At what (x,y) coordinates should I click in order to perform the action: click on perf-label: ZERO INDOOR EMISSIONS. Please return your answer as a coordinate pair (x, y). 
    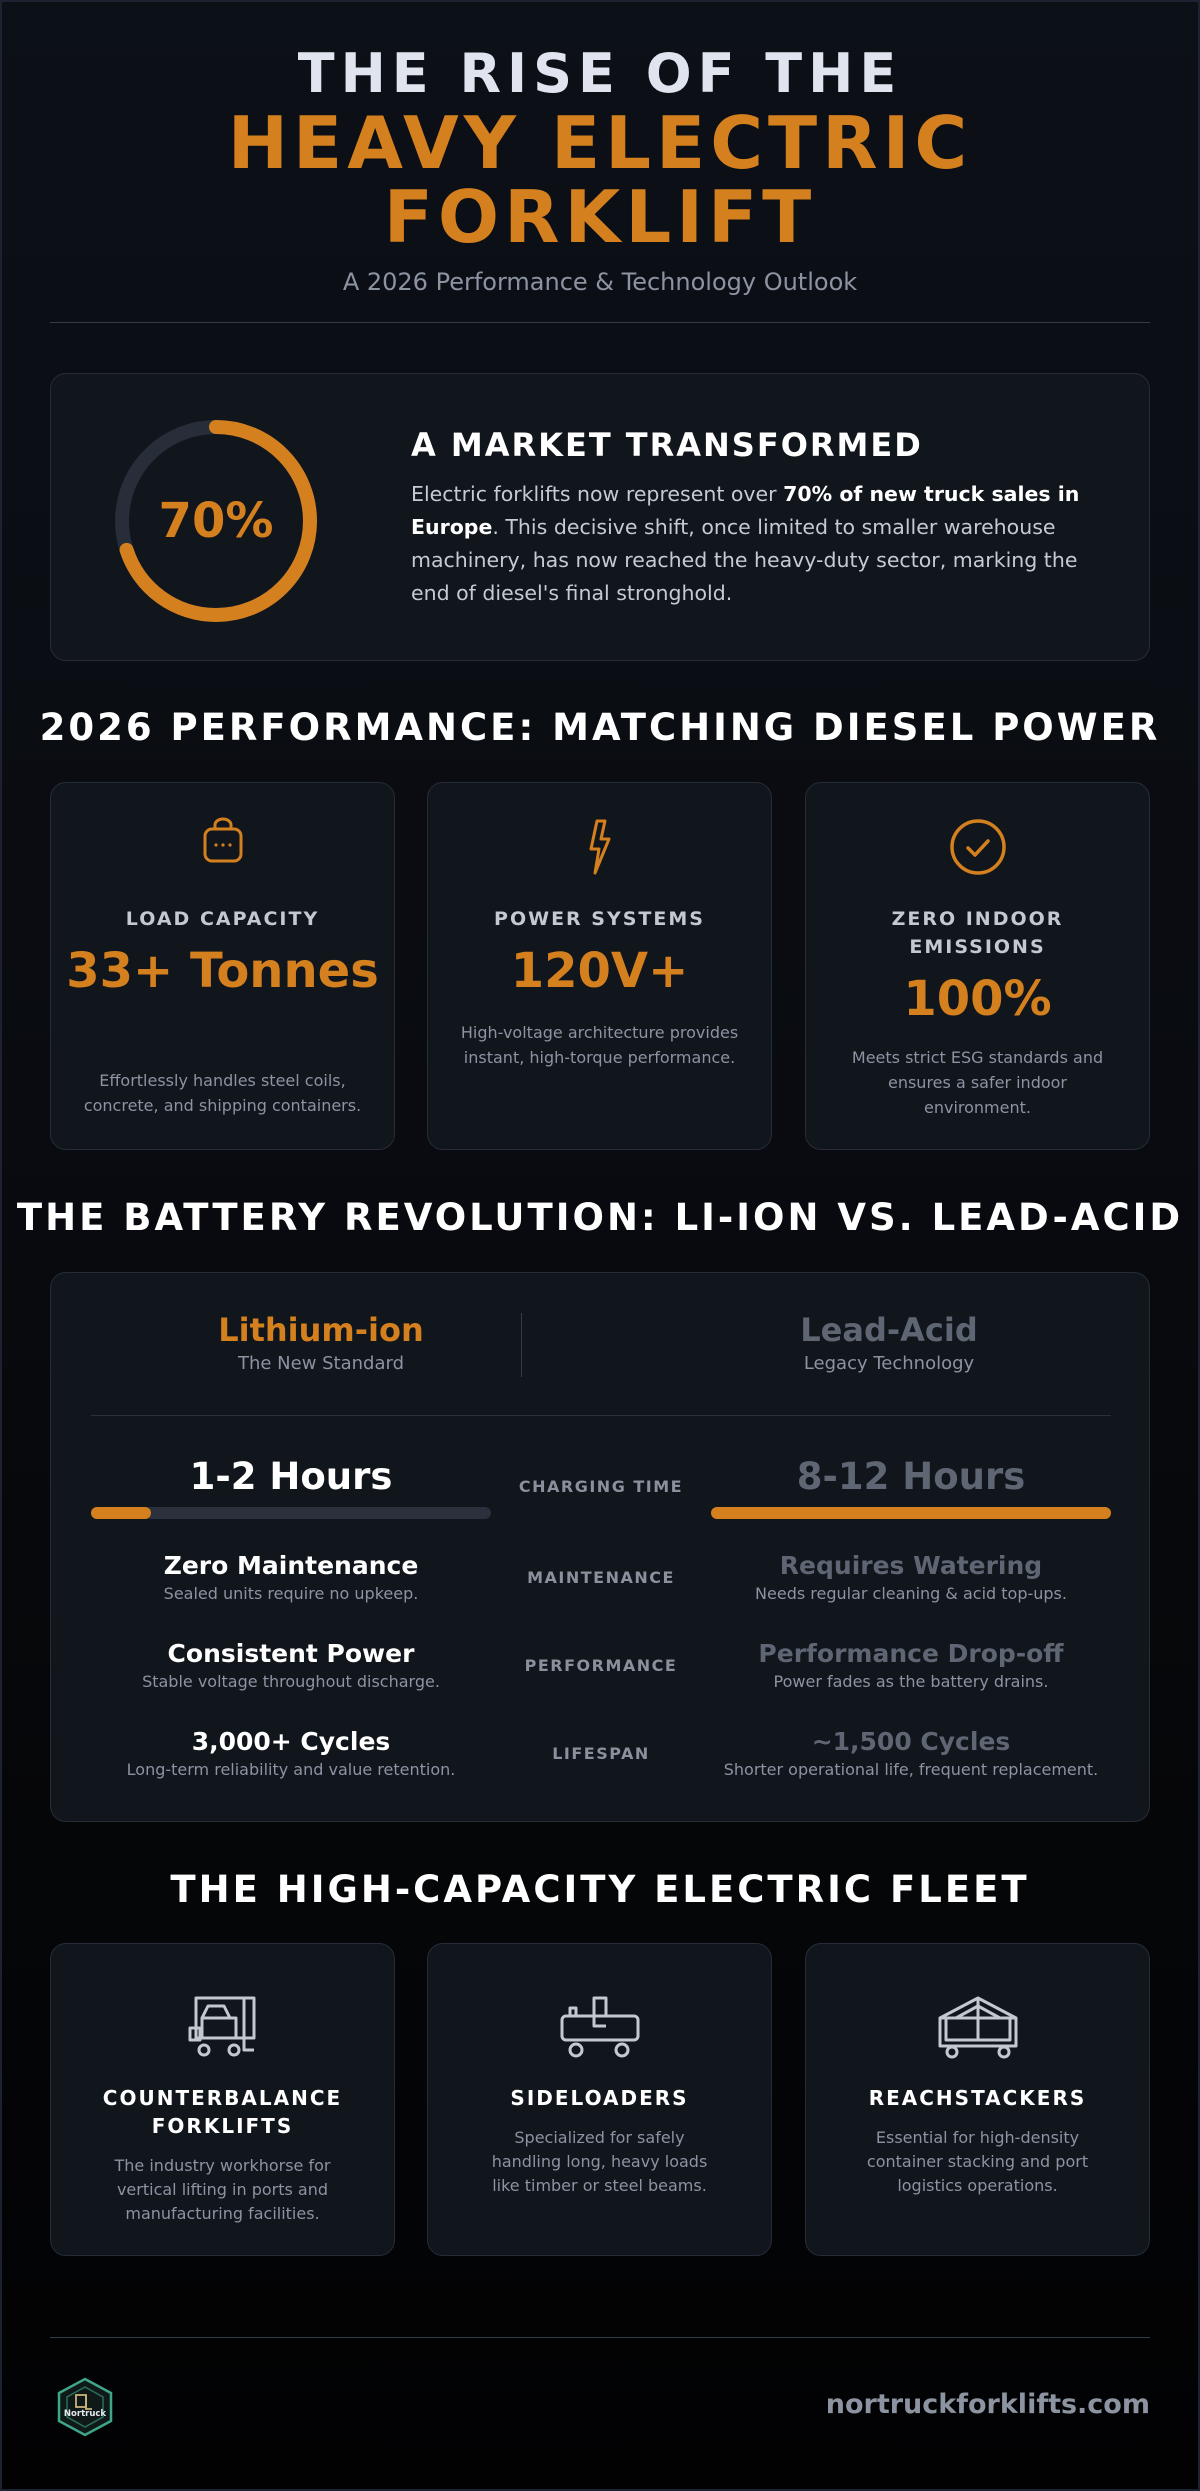
    Looking at the image, I should click on (977, 933).